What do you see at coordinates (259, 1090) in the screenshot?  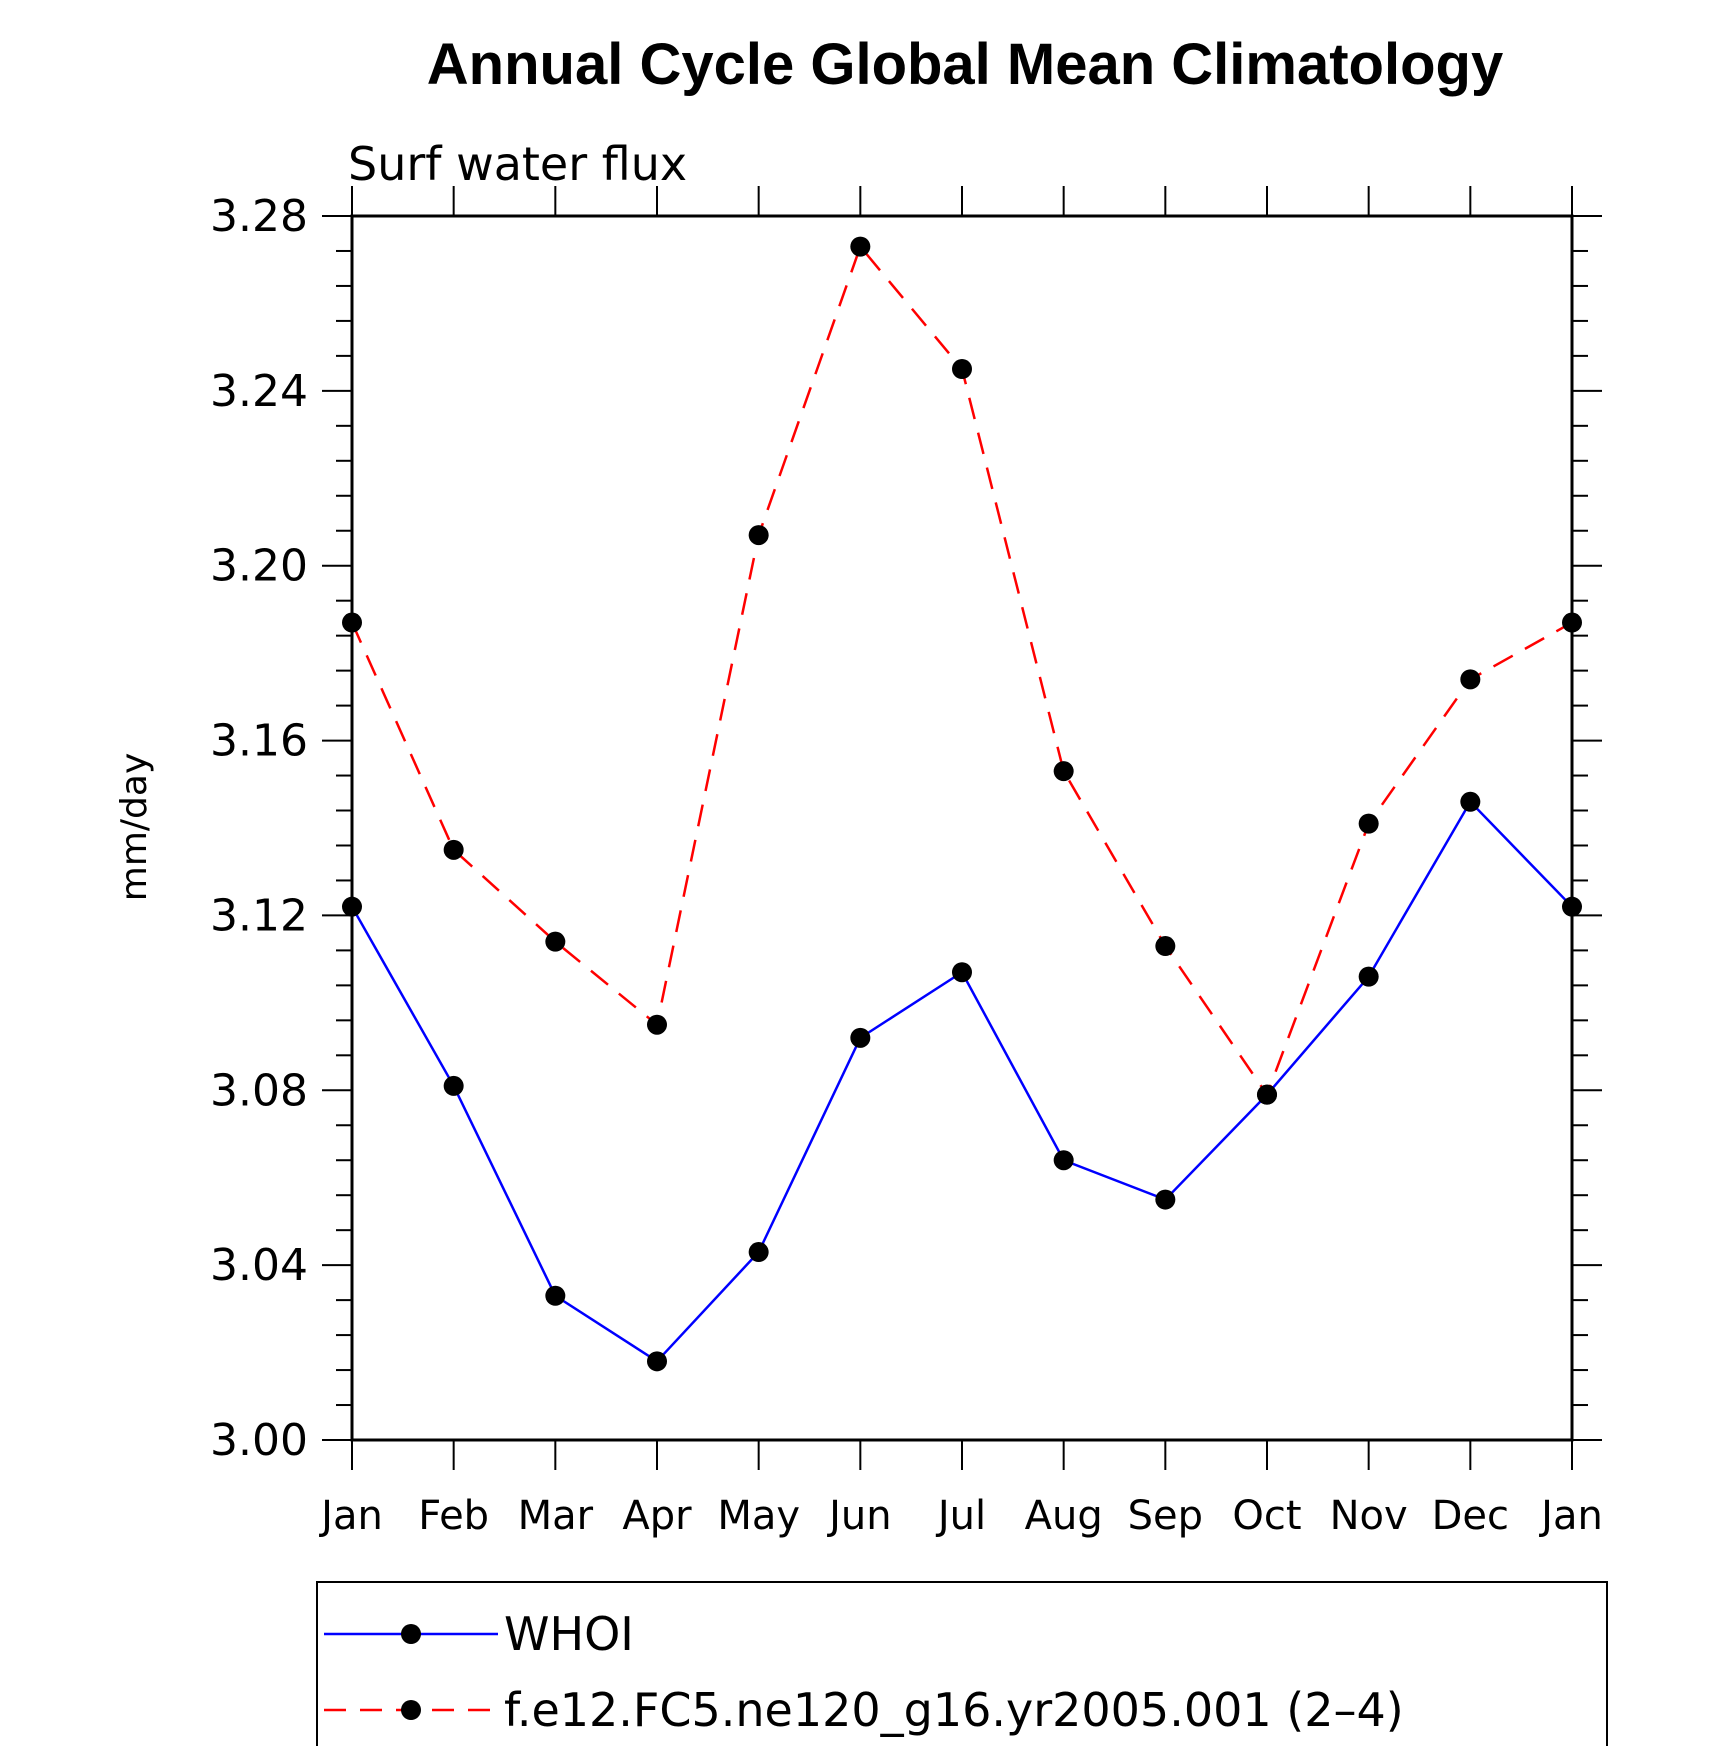 I see `y-tick-label: 3.08` at bounding box center [259, 1090].